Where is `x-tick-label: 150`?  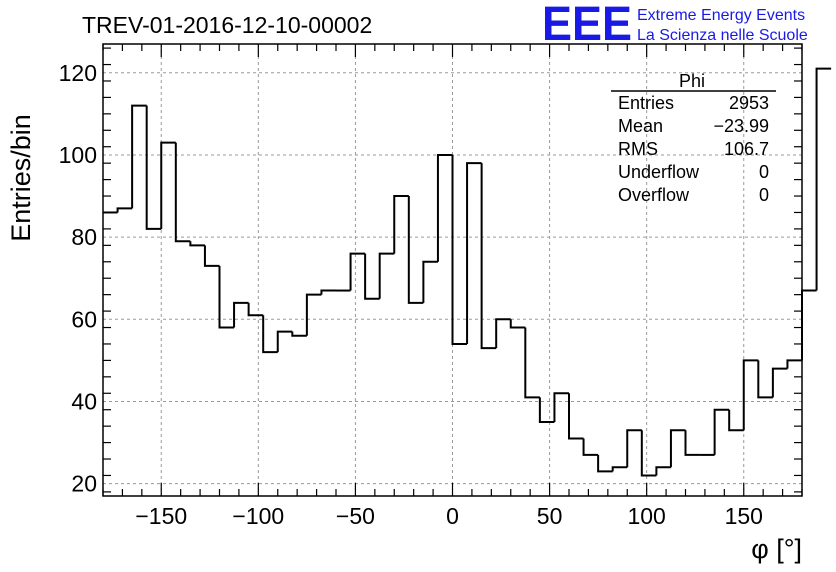
x-tick-label: 150 is located at coordinates (744, 516).